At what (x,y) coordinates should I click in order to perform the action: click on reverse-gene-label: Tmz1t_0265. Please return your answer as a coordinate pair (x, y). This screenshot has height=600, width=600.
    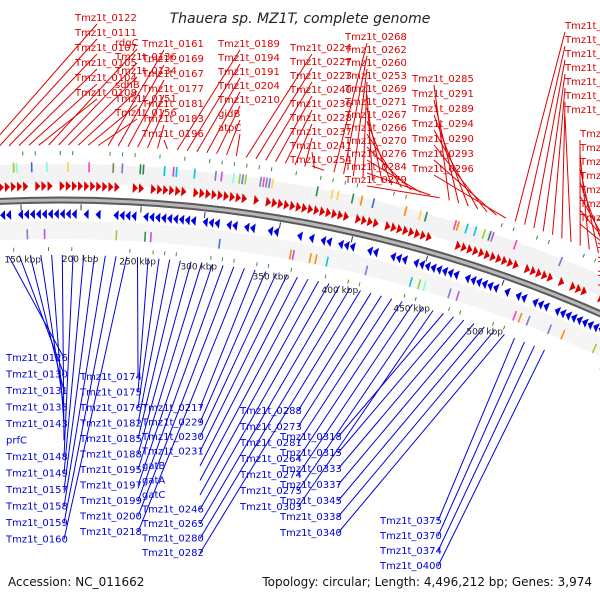
    Looking at the image, I should click on (172, 524).